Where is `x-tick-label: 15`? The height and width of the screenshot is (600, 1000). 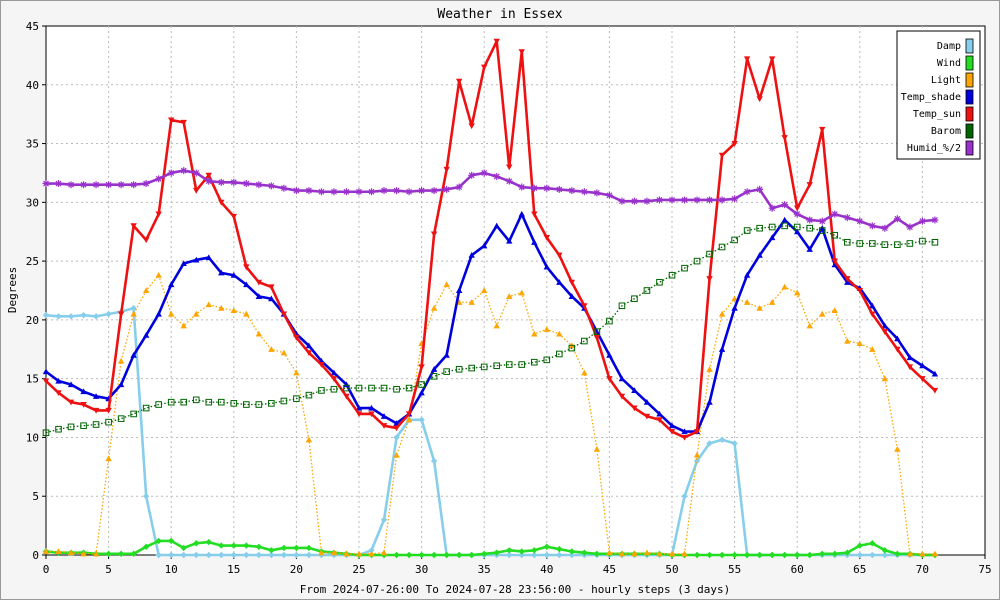 x-tick-label: 15 is located at coordinates (233, 569).